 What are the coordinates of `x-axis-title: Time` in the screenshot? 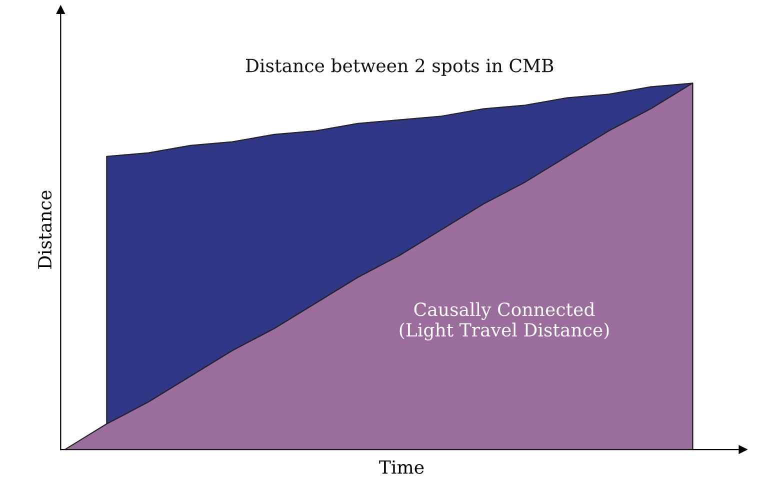 It's located at (401, 467).